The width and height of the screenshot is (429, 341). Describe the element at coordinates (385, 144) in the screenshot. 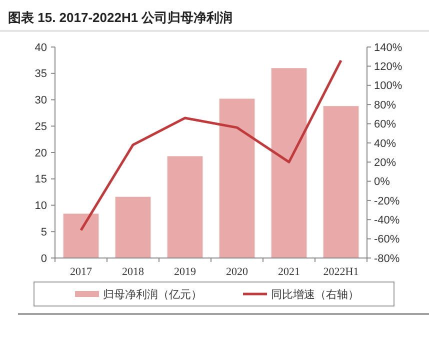

I see `y2-tick-label: 40%` at that location.